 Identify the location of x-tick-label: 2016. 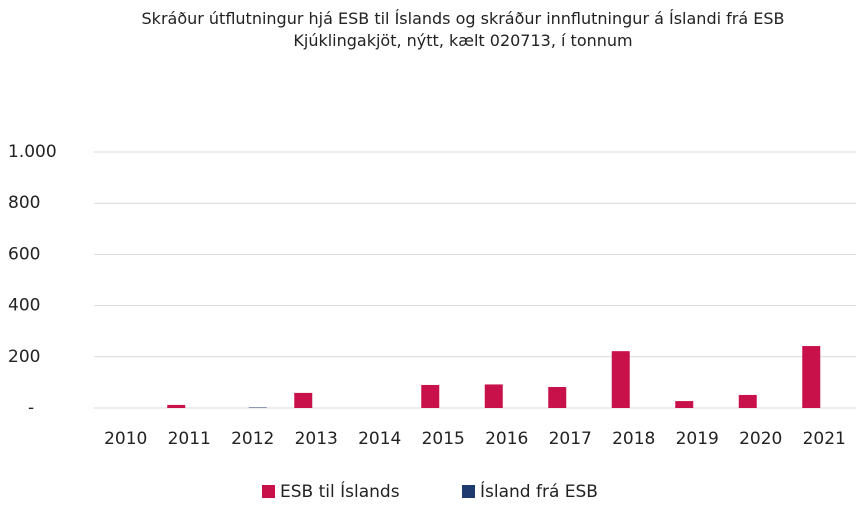
(506, 439).